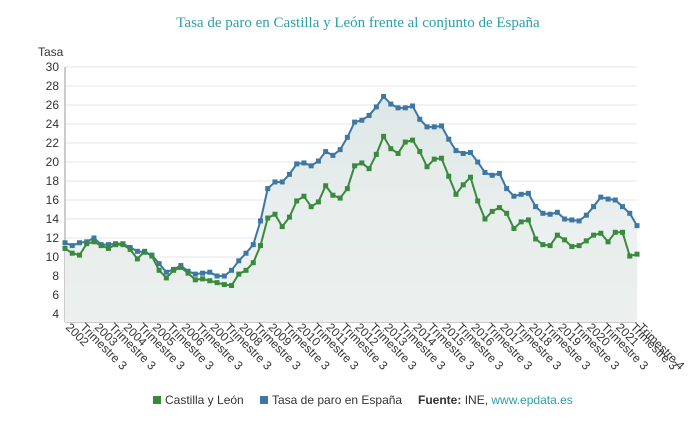 The height and width of the screenshot is (423, 690). Describe the element at coordinates (55, 276) in the screenshot. I see `y-tick-label: 8` at that location.